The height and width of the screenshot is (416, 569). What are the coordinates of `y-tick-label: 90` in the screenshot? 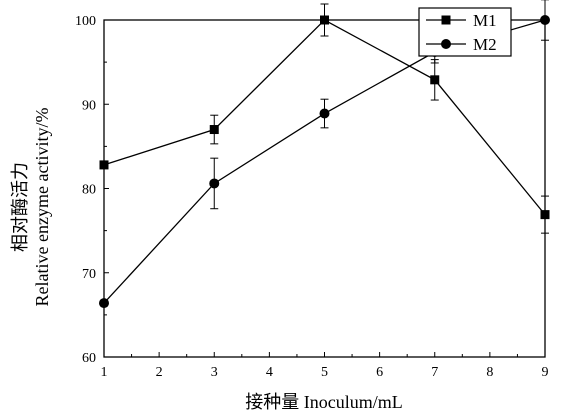 It's located at (89, 105).